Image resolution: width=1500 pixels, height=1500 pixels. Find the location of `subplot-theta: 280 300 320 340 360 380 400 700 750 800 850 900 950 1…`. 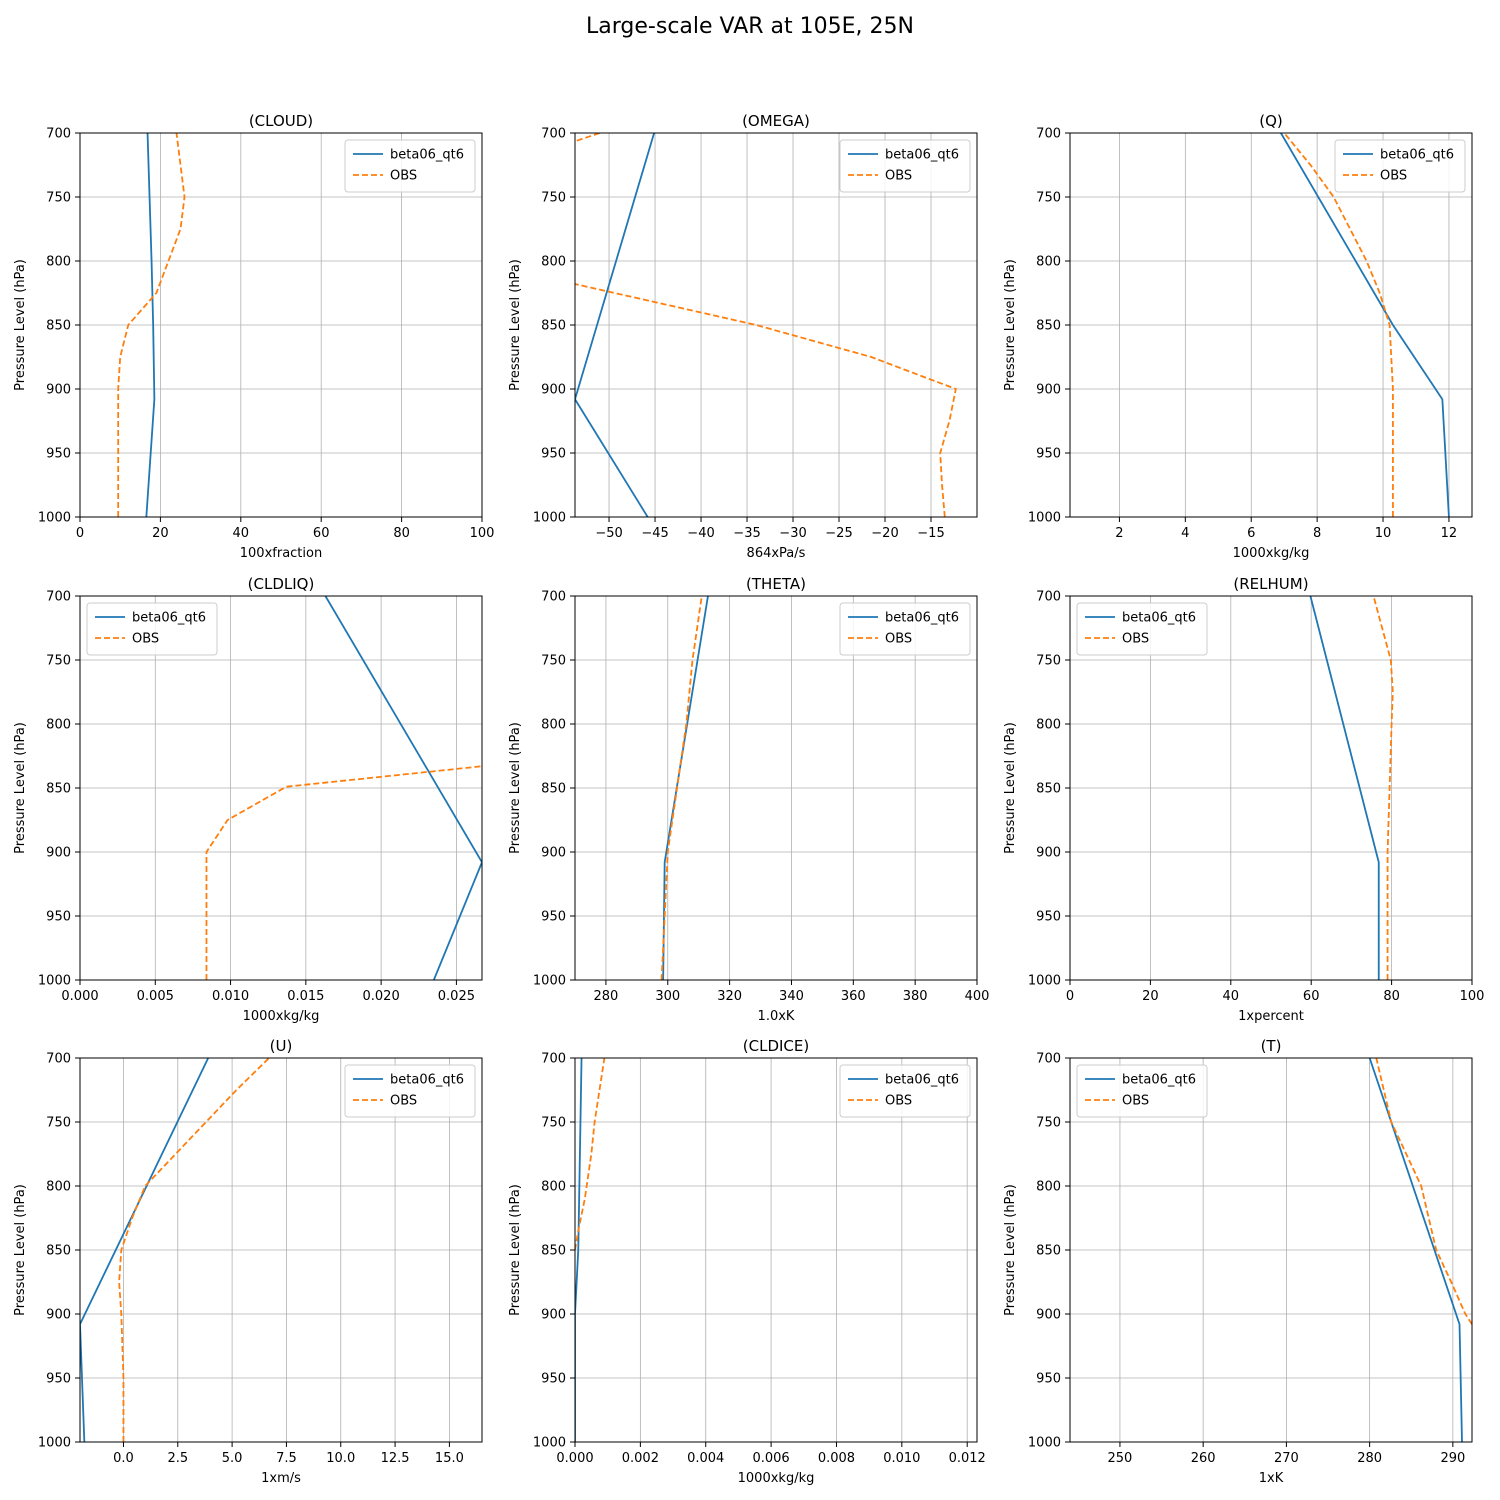

subplot-theta: 280 300 320 340 360 380 400 700 750 800 850 900 950 1… is located at coordinates (748, 799).